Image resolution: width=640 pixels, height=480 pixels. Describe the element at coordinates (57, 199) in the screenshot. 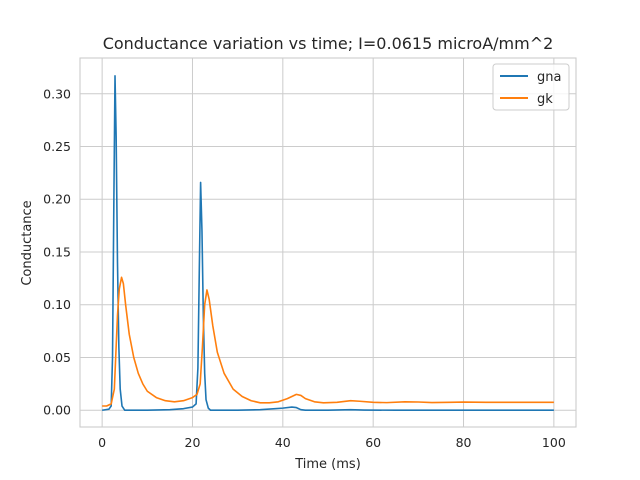

I see `y-tick-label: 0.20` at that location.